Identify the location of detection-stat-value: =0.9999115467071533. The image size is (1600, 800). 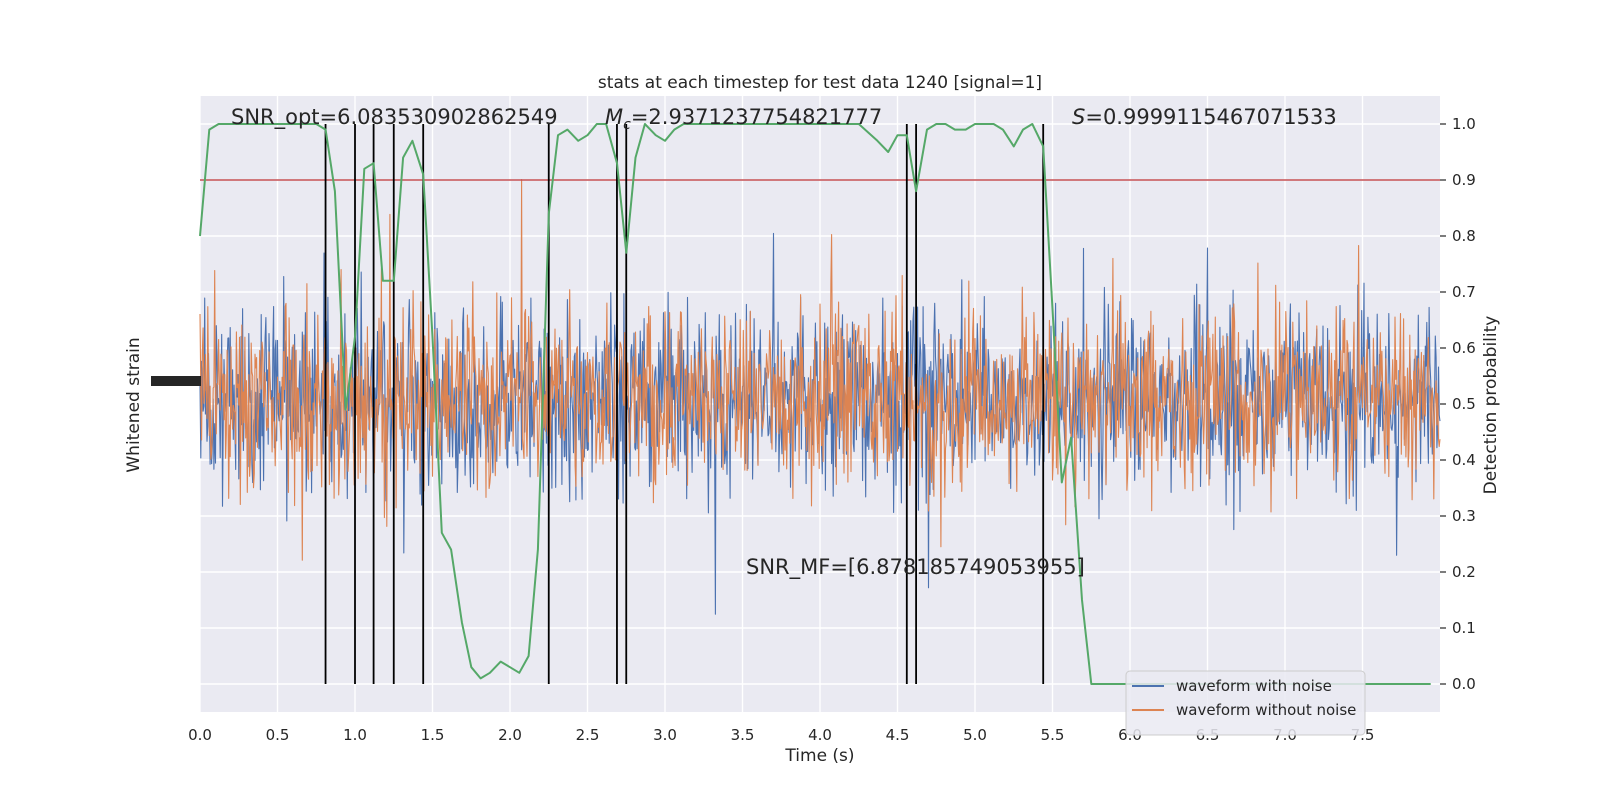
(1210, 117).